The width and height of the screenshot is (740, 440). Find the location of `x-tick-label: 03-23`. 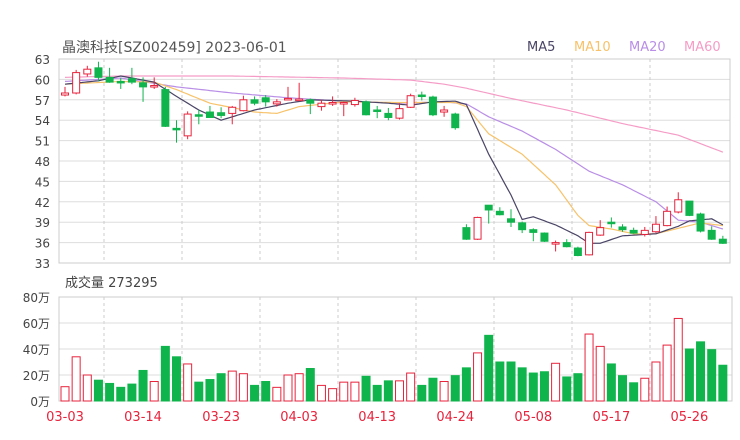

x-tick-label: 03-23 is located at coordinates (221, 417).